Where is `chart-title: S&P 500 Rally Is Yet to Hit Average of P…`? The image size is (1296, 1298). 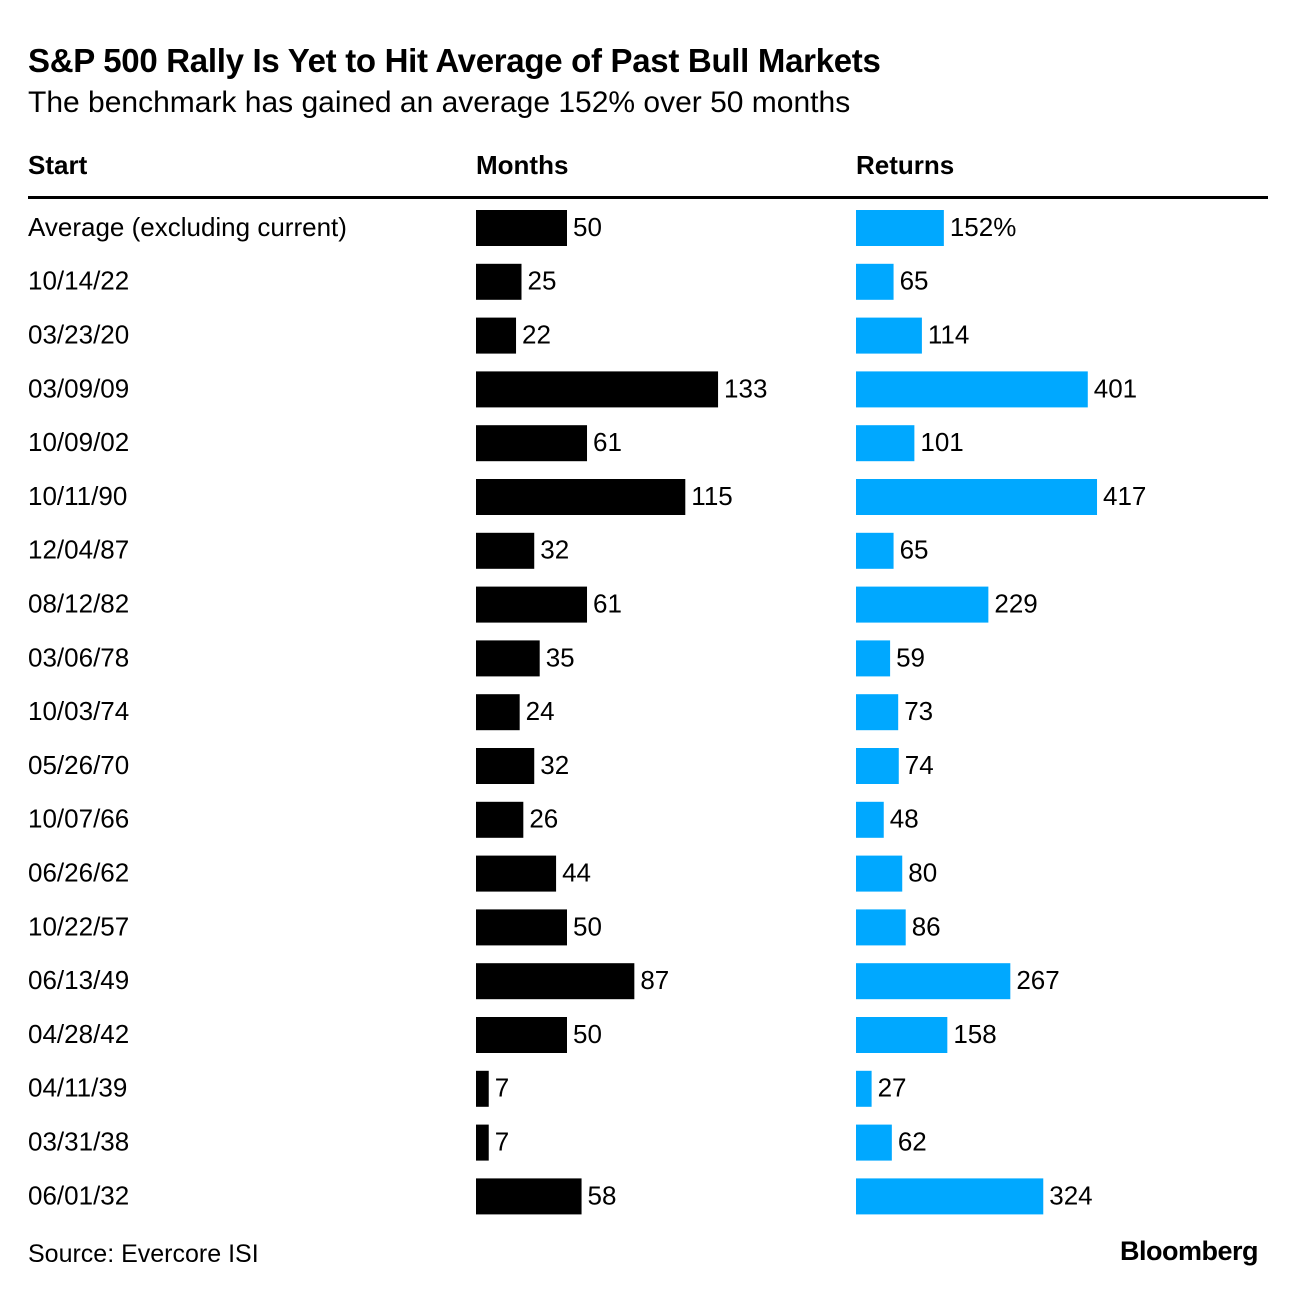
chart-title: S&P 500 Rally Is Yet to Hit Average of P… is located at coordinates (454, 60).